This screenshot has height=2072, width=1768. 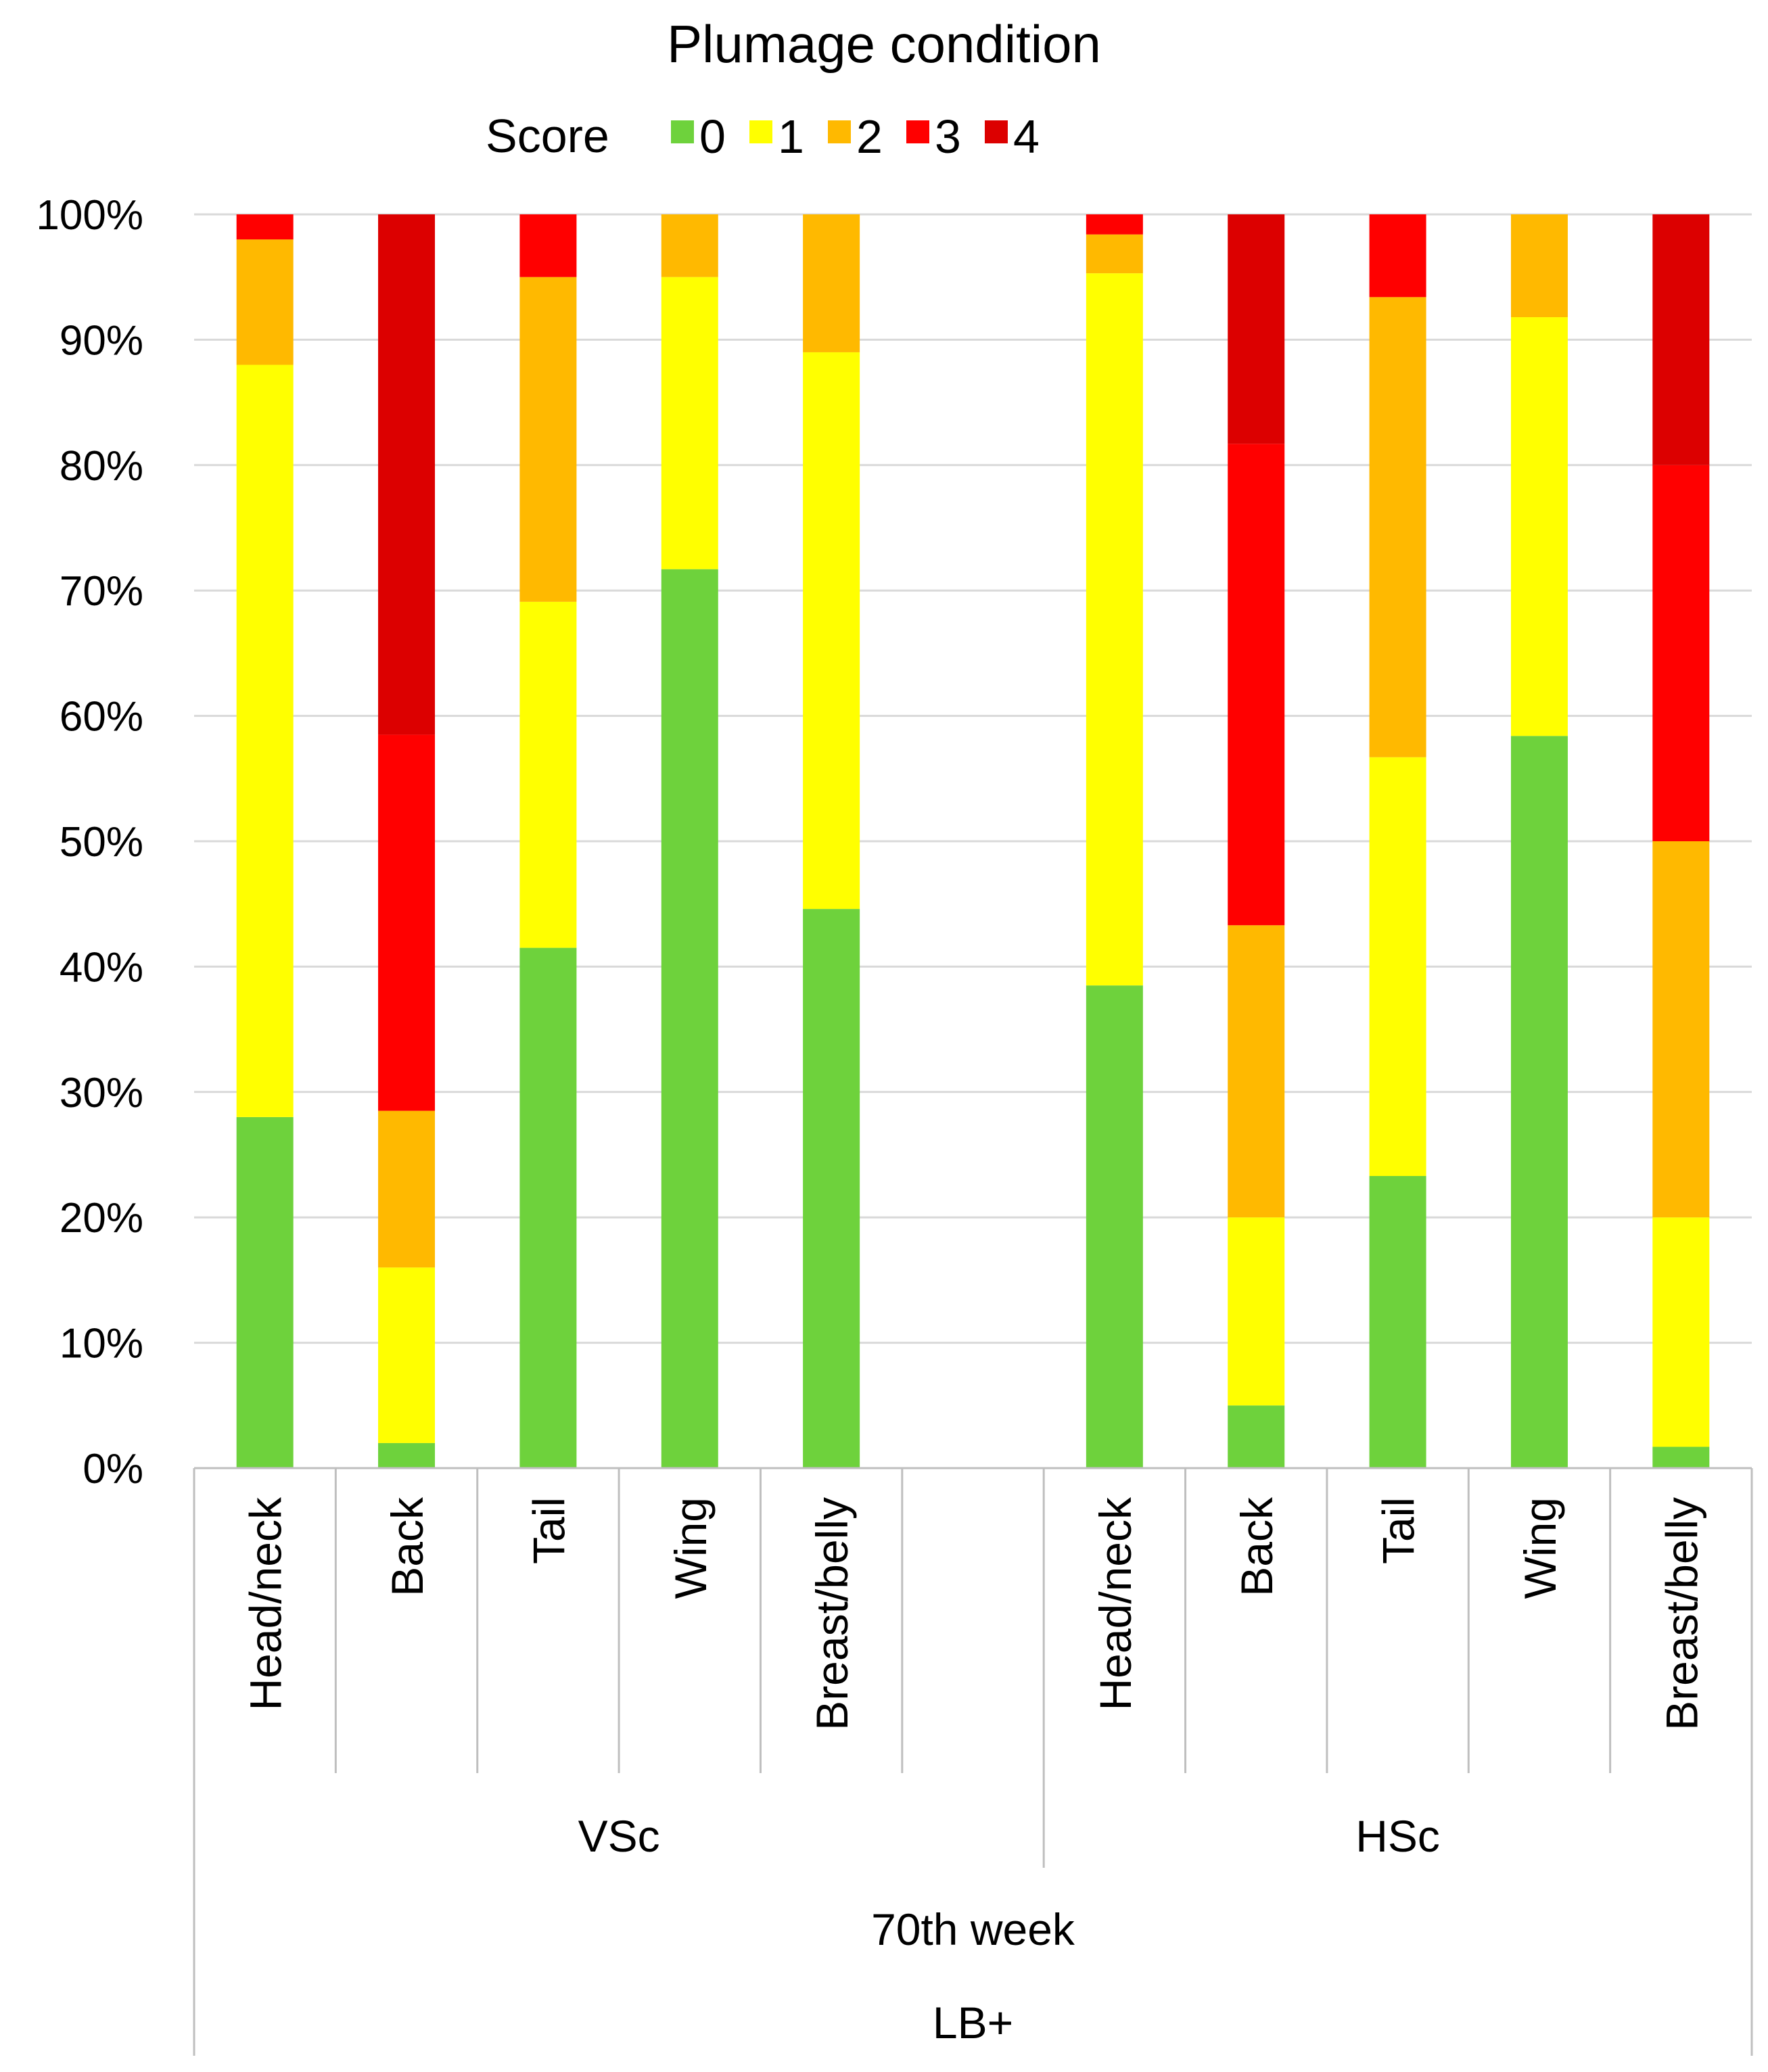 What do you see at coordinates (884, 44) in the screenshot?
I see `chart-title: Plumage condition` at bounding box center [884, 44].